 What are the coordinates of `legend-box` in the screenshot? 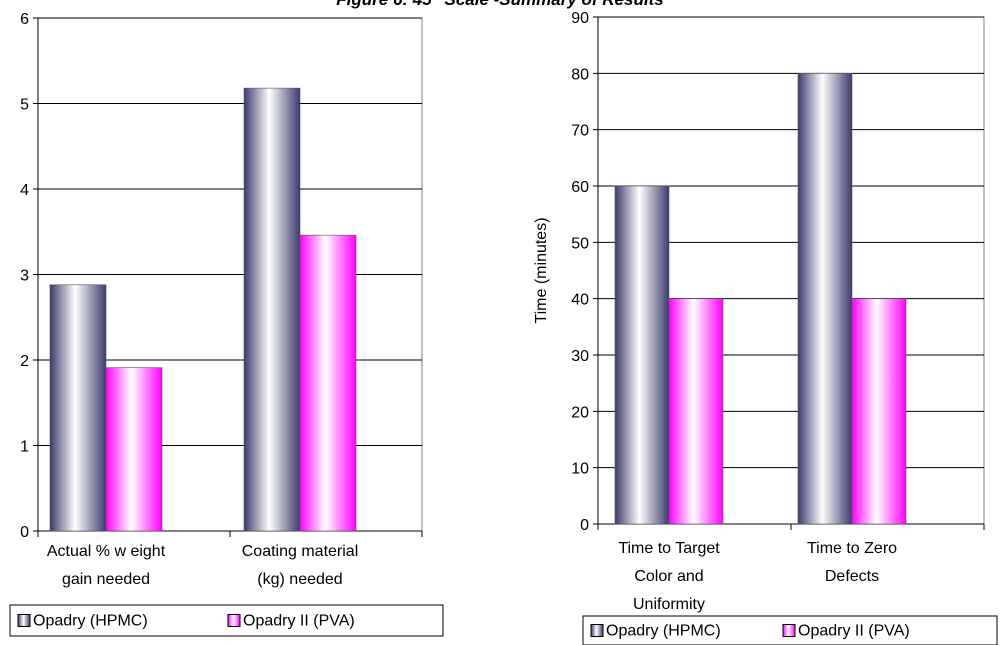 It's located at (226, 620).